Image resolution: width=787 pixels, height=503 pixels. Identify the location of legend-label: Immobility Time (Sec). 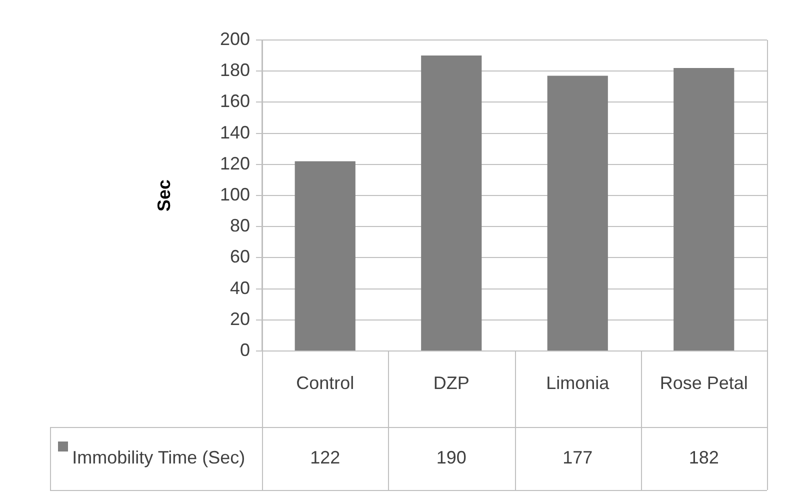
(159, 457).